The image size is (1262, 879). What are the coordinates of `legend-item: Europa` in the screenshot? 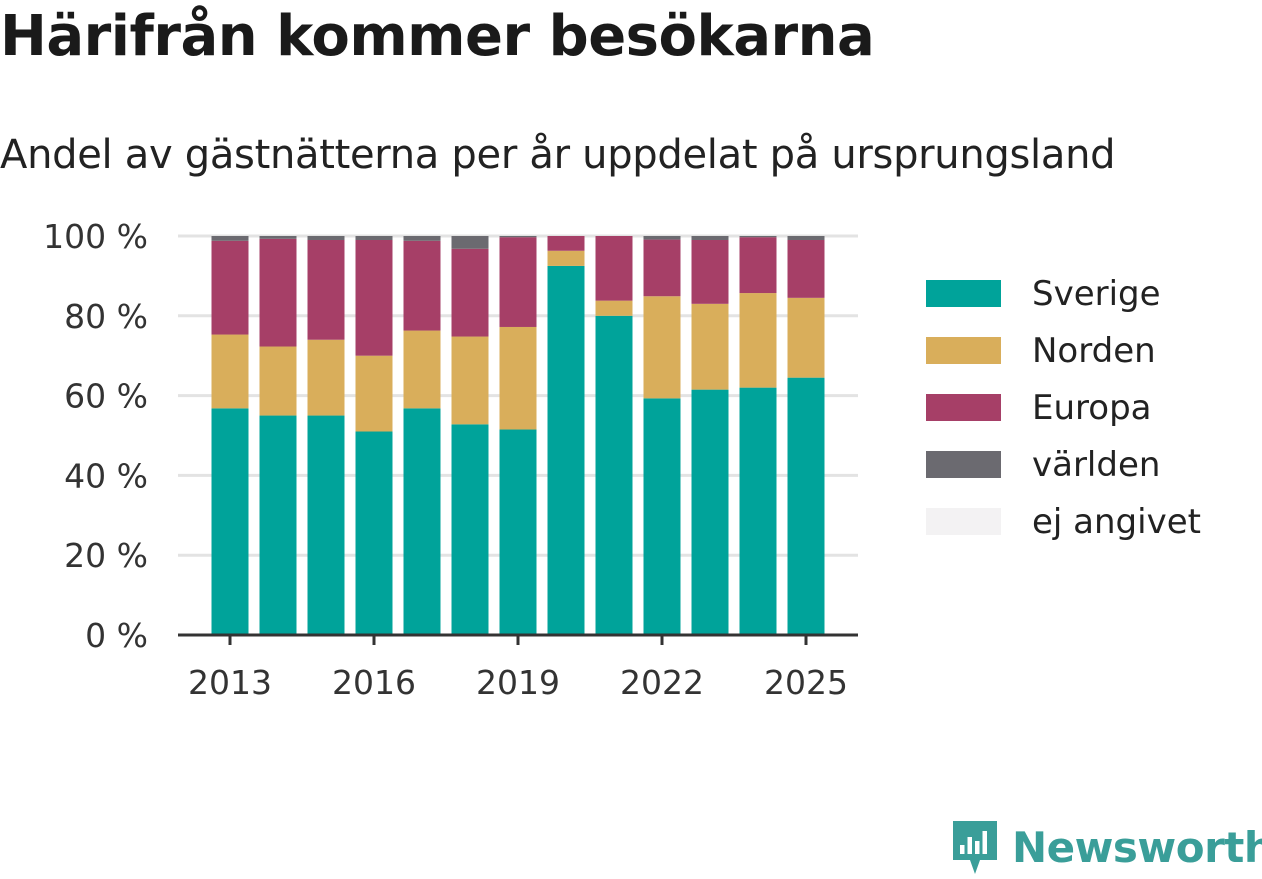 It's located at (1063, 407).